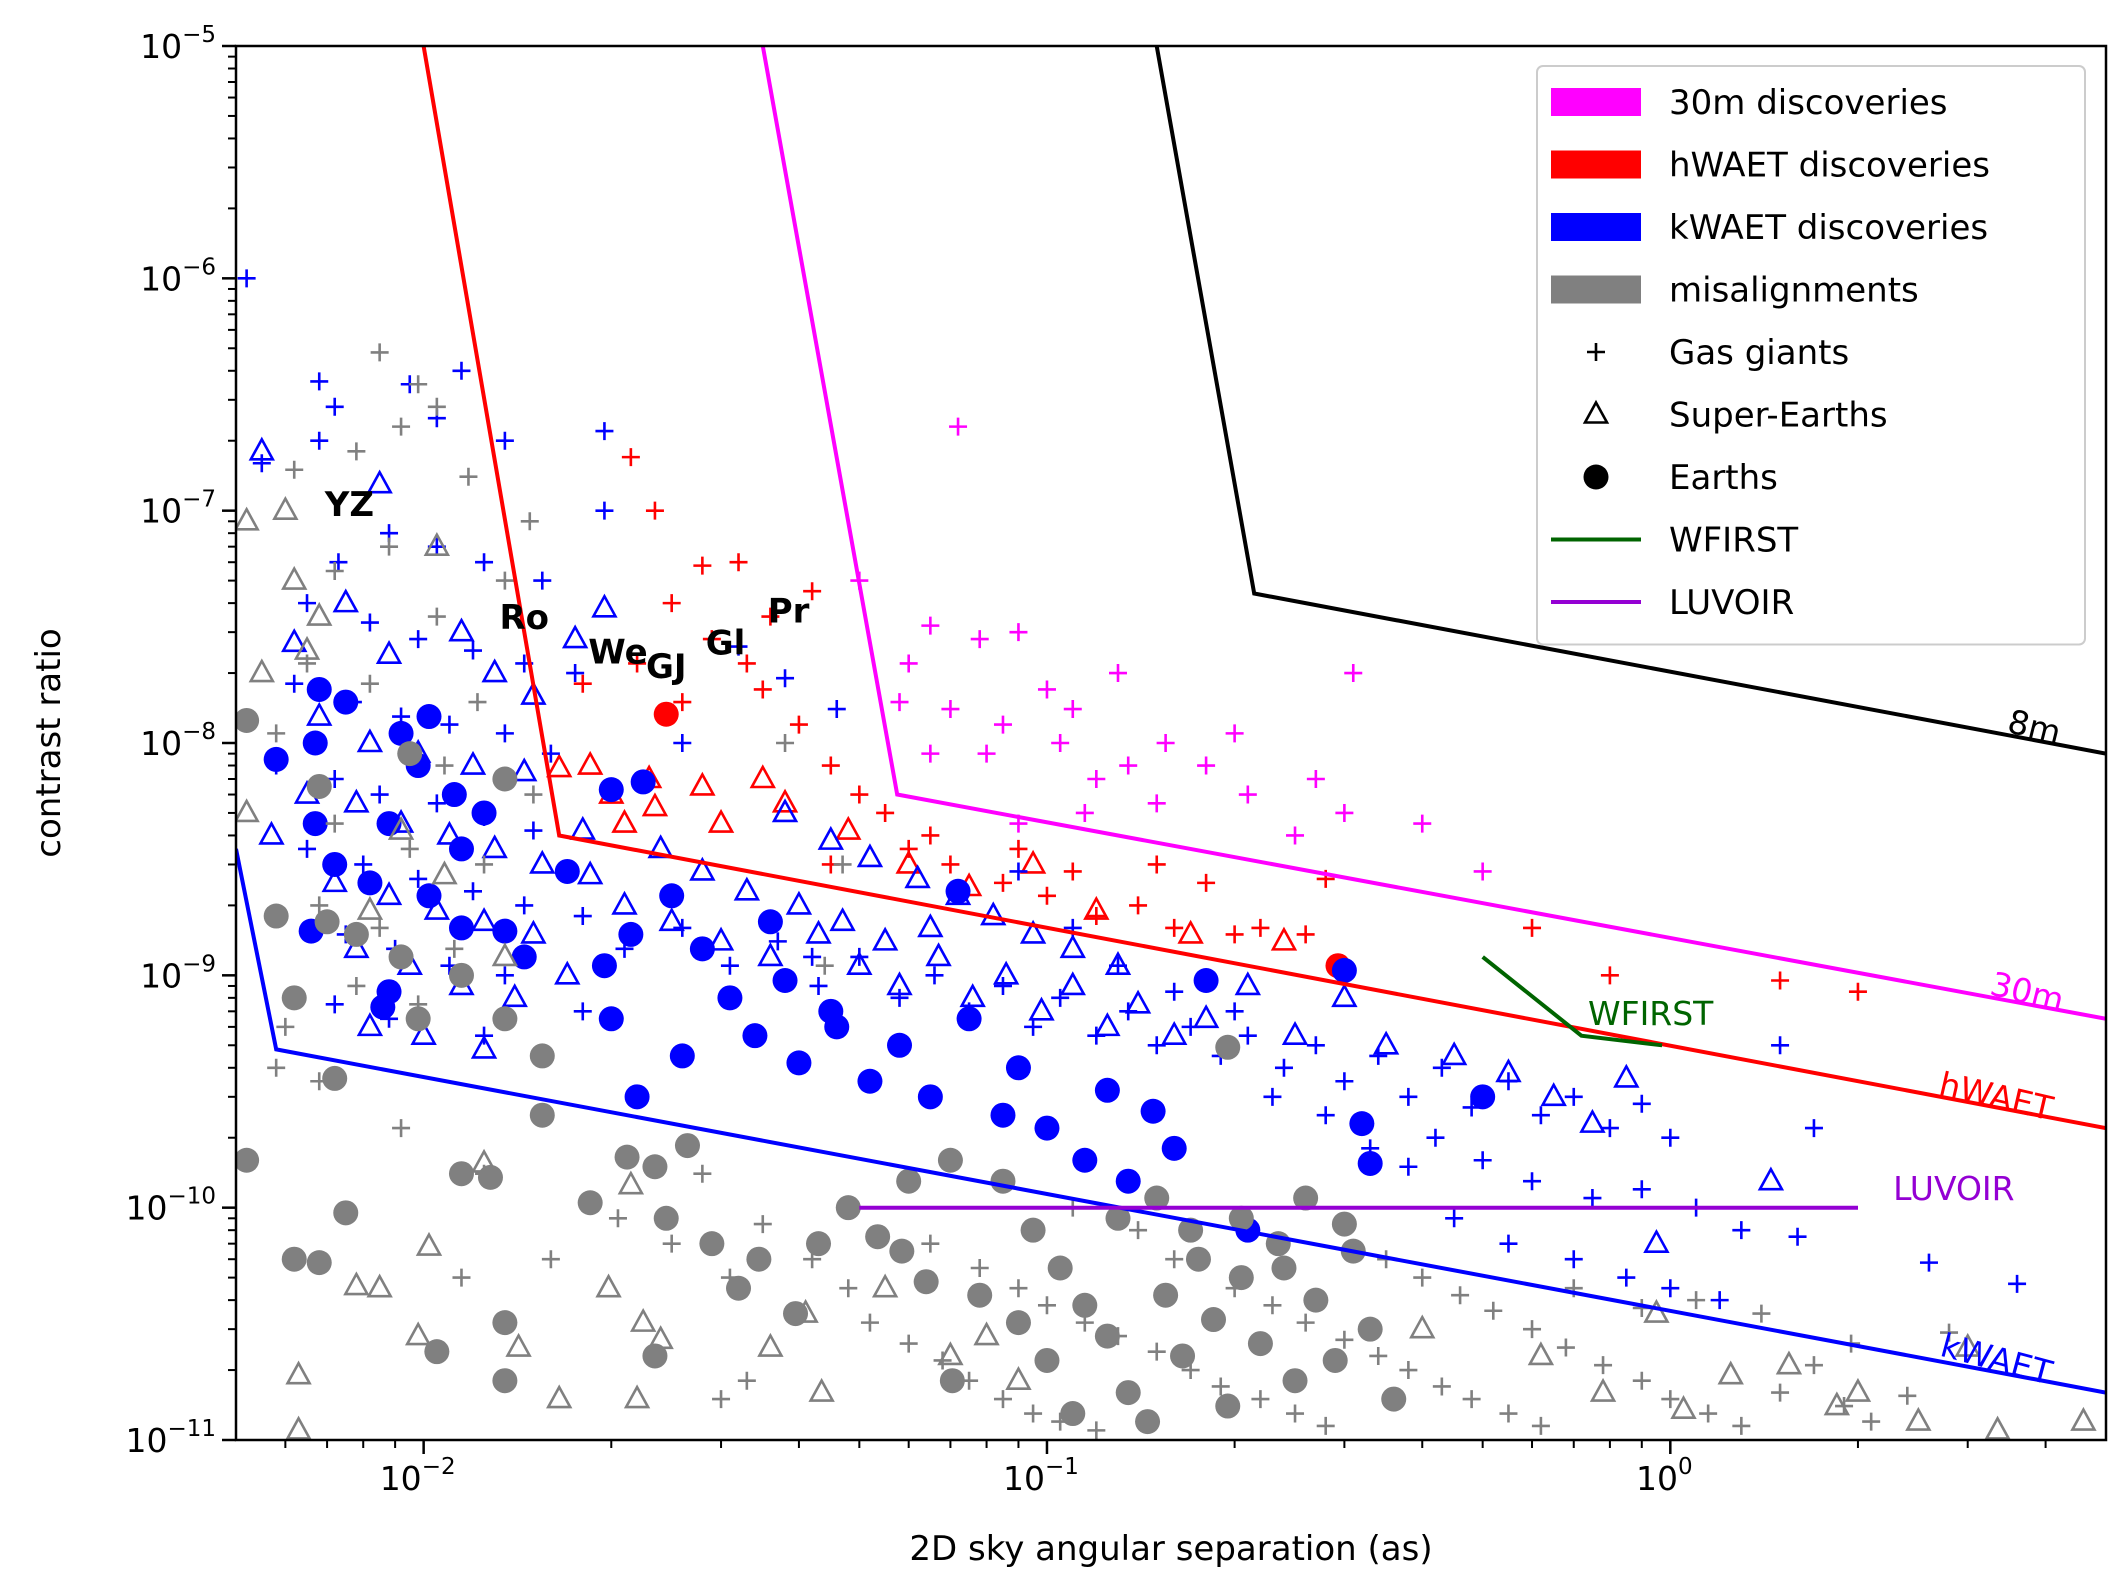 Image resolution: width=2126 pixels, height=1592 pixels. Describe the element at coordinates (1808, 103) in the screenshot. I see `legend-label: 30m discoveries` at that location.